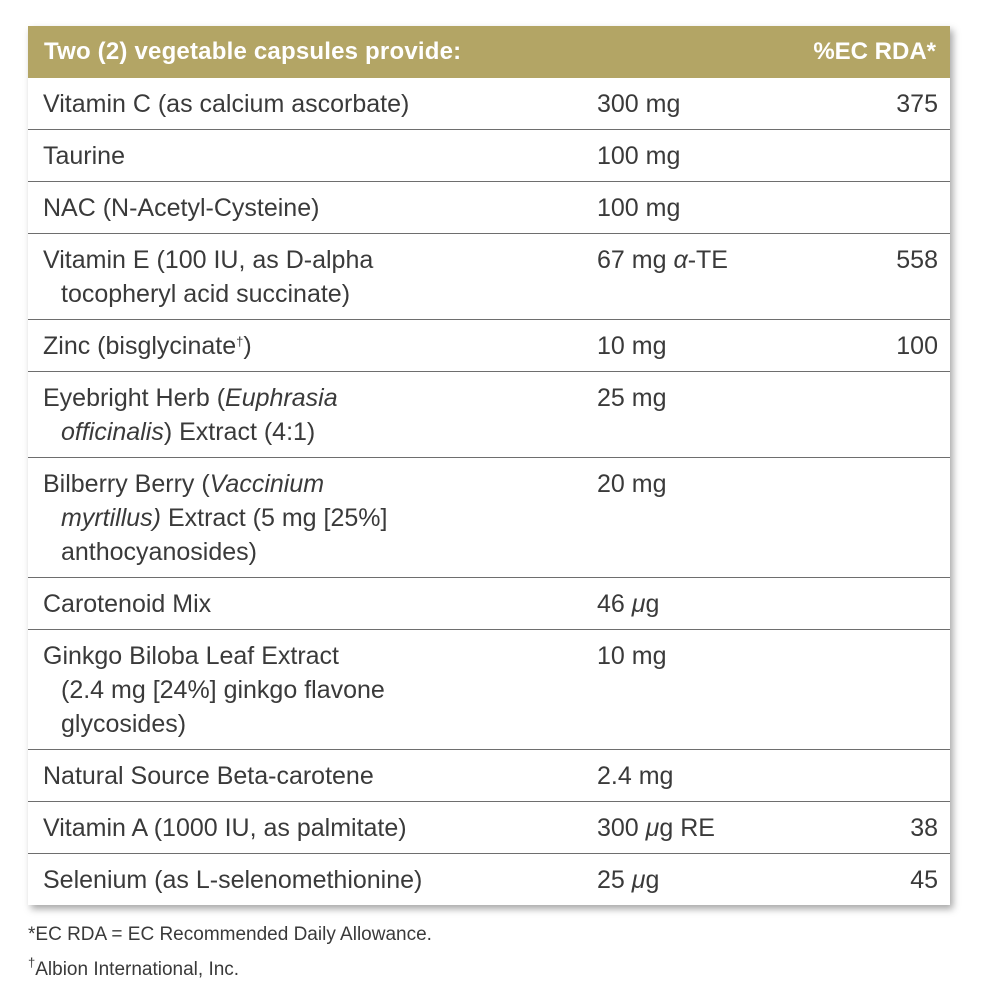 The height and width of the screenshot is (1000, 986). What do you see at coordinates (917, 346) in the screenshot?
I see `nutrient-rda: 100` at bounding box center [917, 346].